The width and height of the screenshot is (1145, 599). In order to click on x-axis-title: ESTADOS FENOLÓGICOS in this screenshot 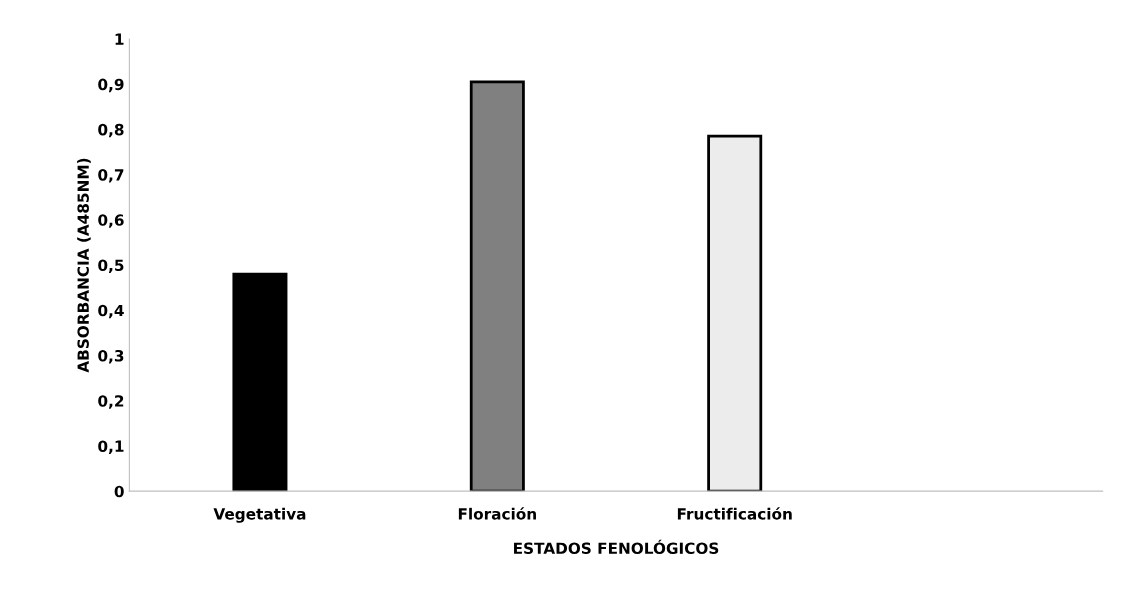, I will do `click(616, 547)`.